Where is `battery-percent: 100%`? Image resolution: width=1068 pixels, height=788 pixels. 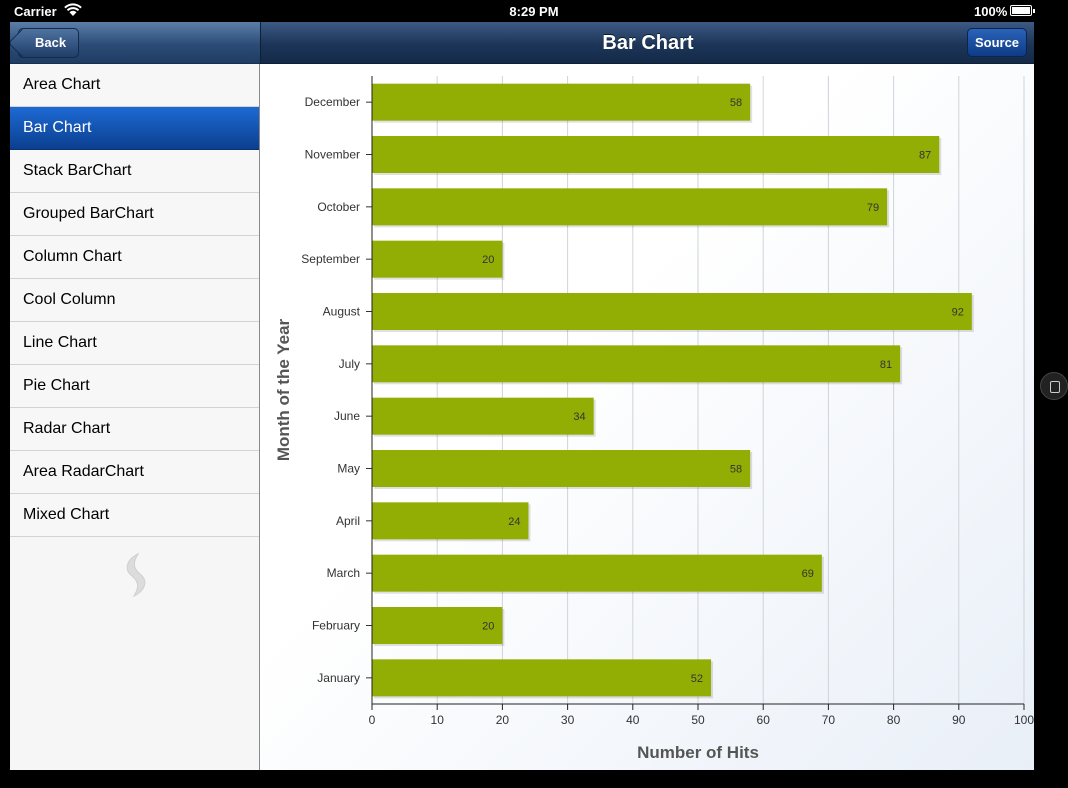
battery-percent: 100% is located at coordinates (991, 11).